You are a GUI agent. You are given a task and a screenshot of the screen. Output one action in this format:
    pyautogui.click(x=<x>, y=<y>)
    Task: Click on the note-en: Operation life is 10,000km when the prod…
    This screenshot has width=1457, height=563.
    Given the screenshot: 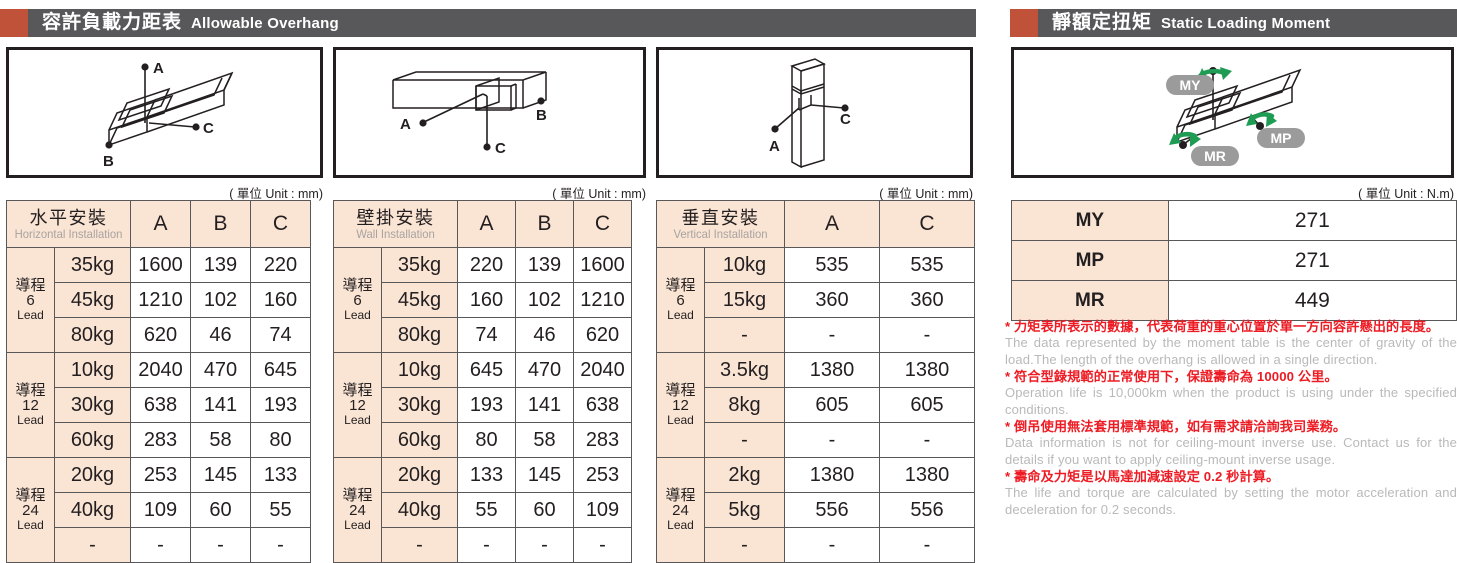 What is the action you would take?
    pyautogui.click(x=1231, y=401)
    